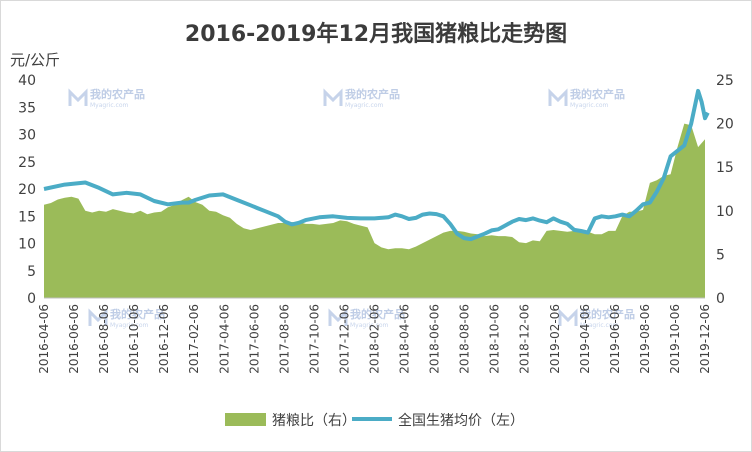 The image size is (752, 452). What do you see at coordinates (224, 339) in the screenshot?
I see `x-axis-tick: 2017-04-06` at bounding box center [224, 339].